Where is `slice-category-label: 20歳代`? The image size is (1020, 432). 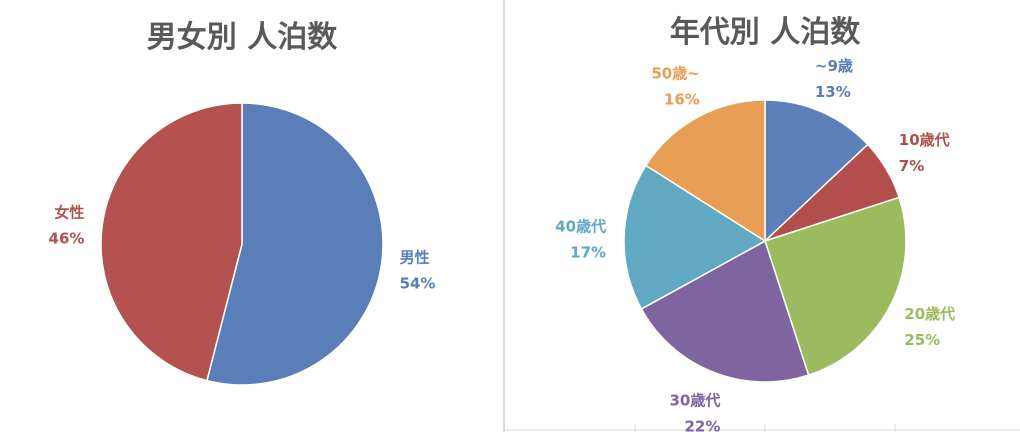
slice-category-label: 20歳代 is located at coordinates (929, 314).